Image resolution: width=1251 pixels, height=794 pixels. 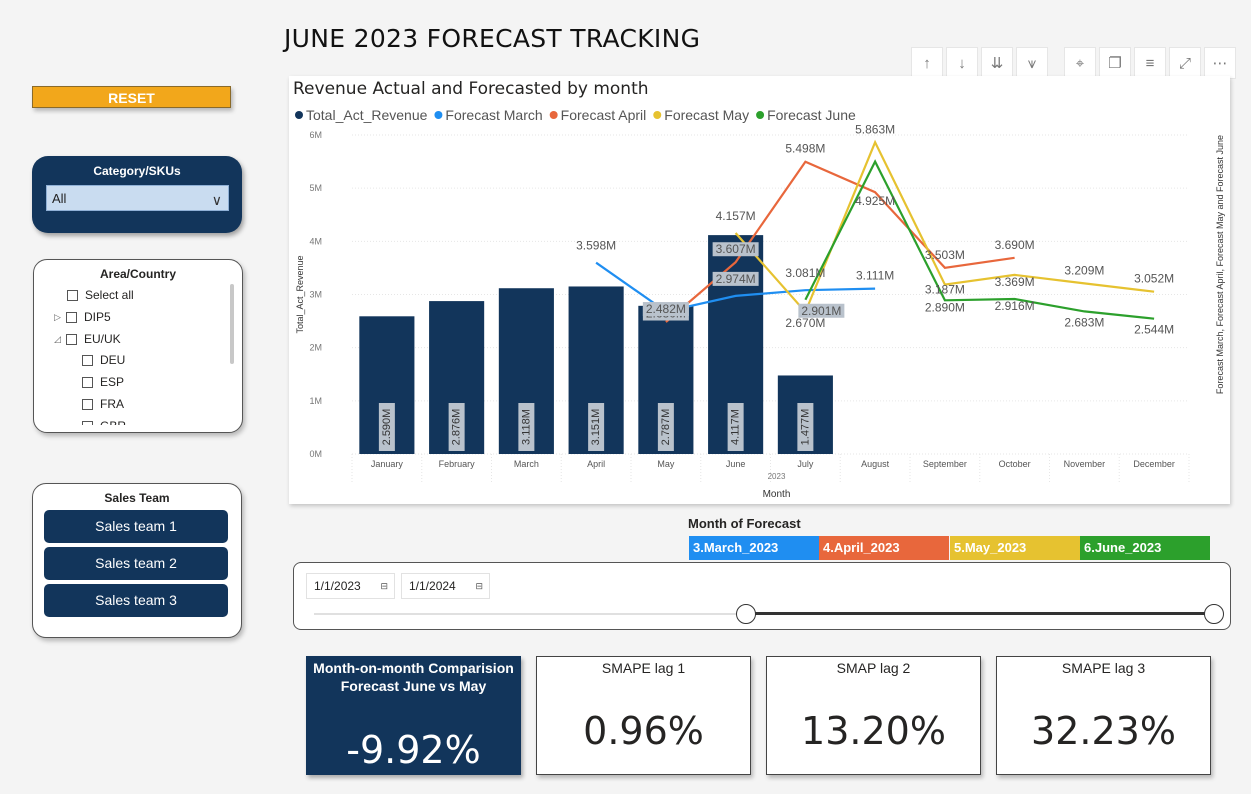 I want to click on y-tick-label: 1M, so click(x=315, y=401).